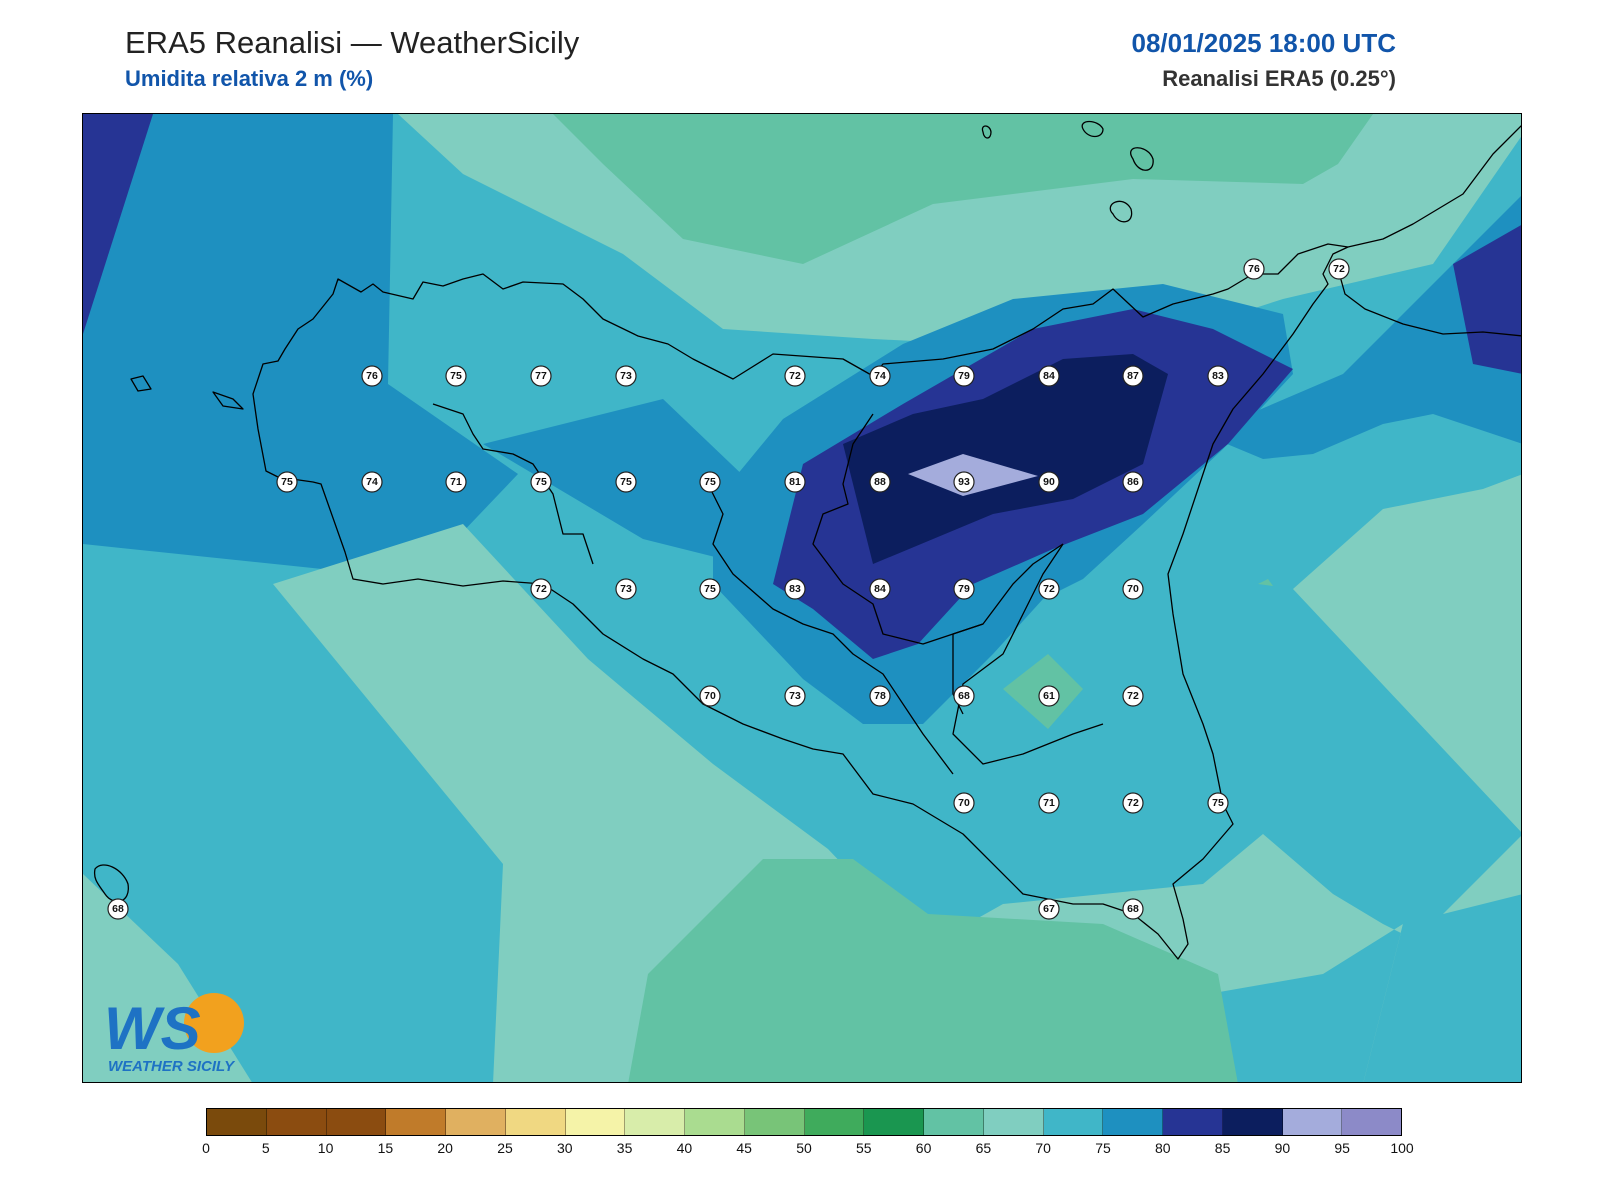  I want to click on contour-95-peak, so click(973, 475).